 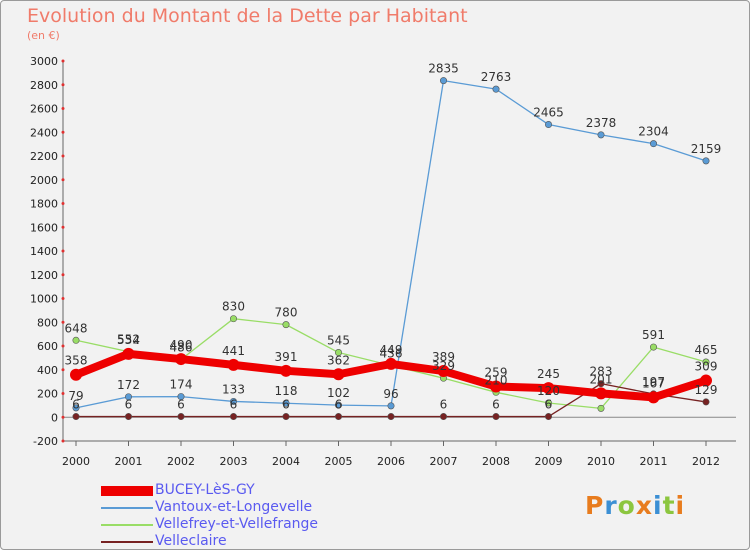 I want to click on data-label: 210, so click(x=496, y=380).